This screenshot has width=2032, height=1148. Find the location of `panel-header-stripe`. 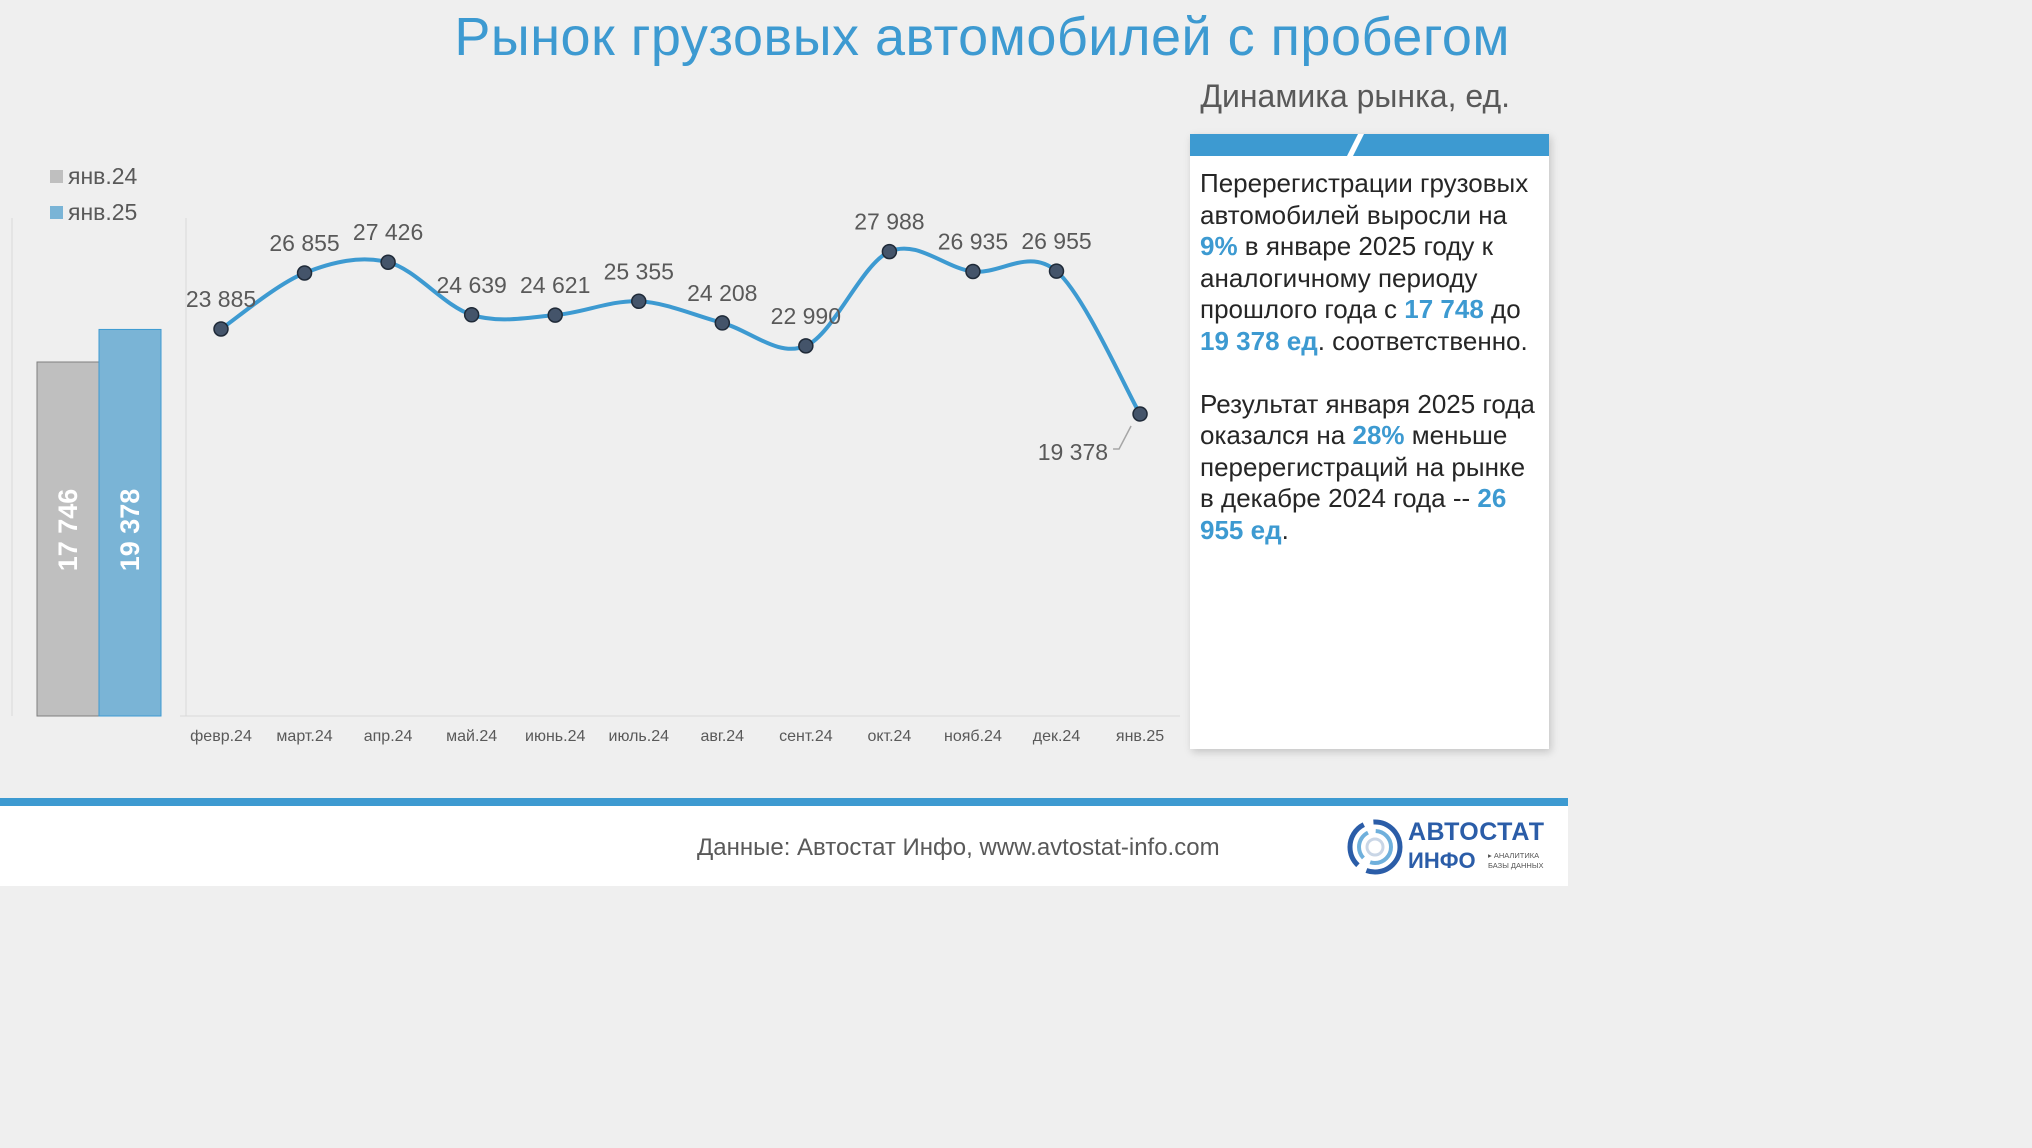

panel-header-stripe is located at coordinates (1369, 145).